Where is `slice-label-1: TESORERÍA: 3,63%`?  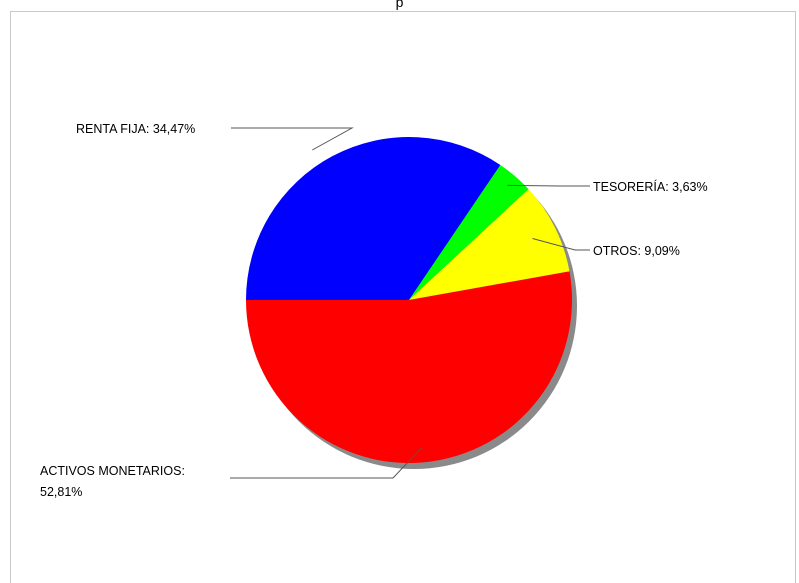
slice-label-1: TESORERÍA: 3,63% is located at coordinates (650, 186).